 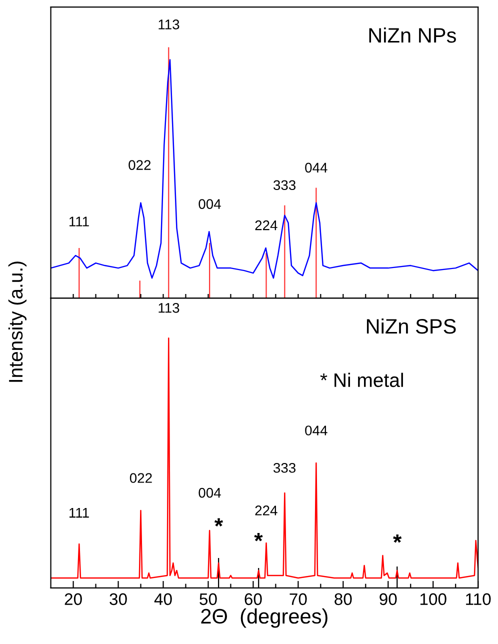 I want to click on chart-title: NiZn NPs, so click(x=412, y=35).